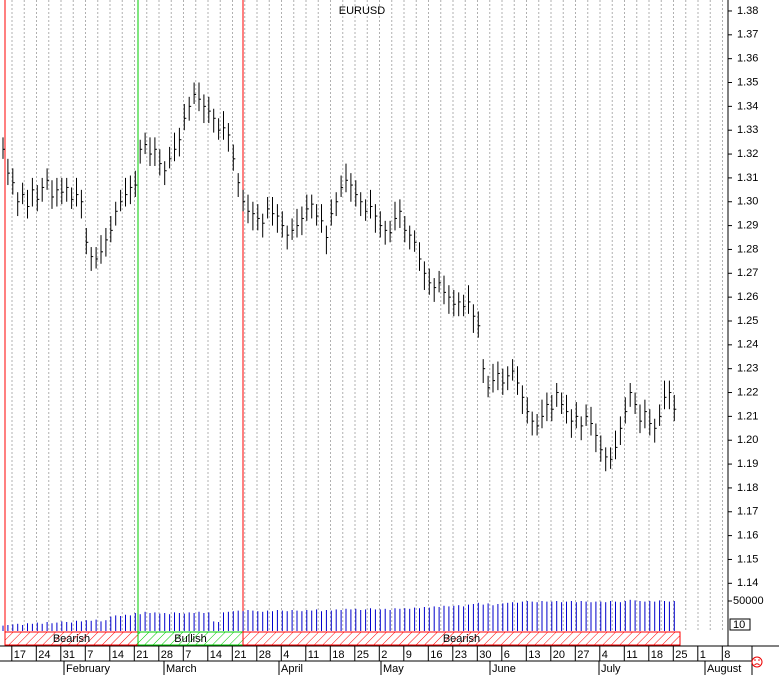  Describe the element at coordinates (747, 226) in the screenshot. I see `y-tick-label: 1.29` at that location.